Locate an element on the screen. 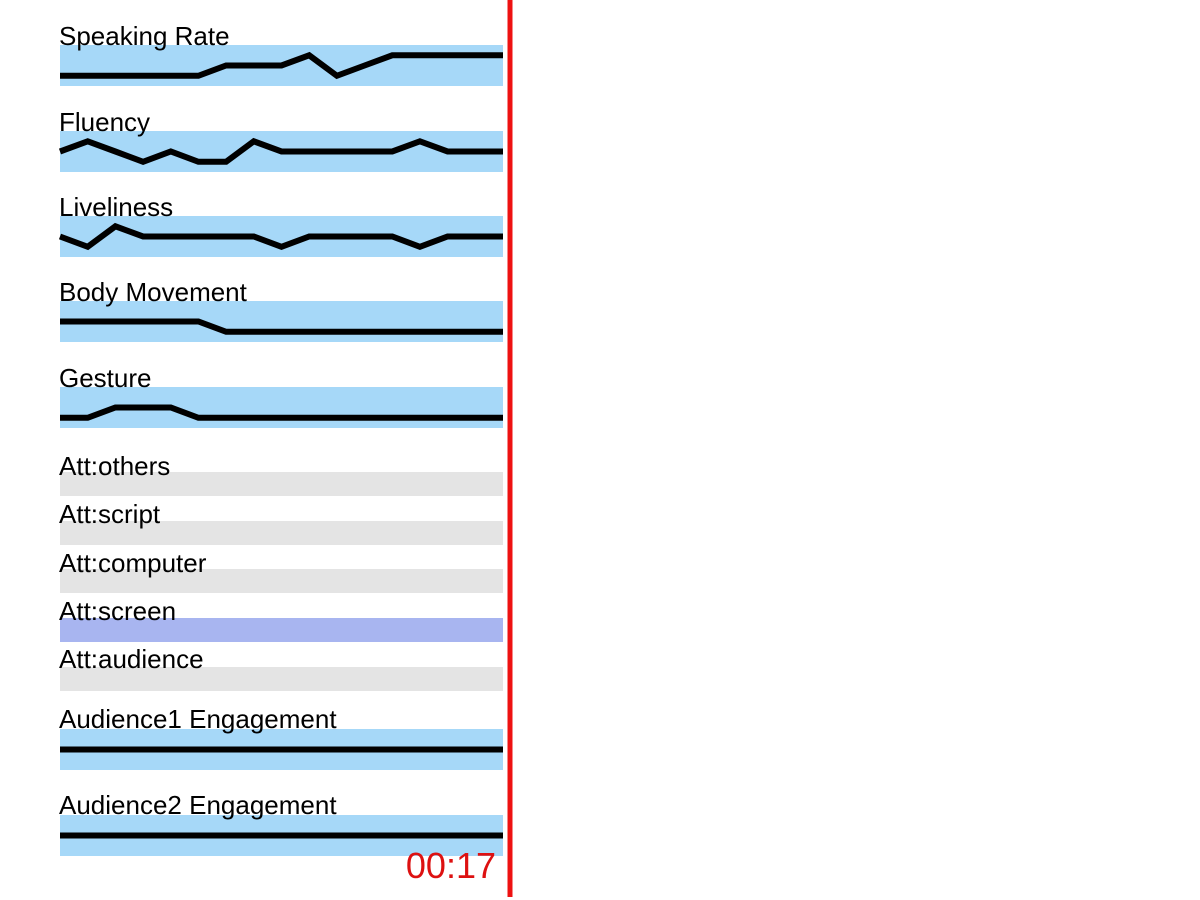  track-label: Speaking Rate is located at coordinates (144, 36).